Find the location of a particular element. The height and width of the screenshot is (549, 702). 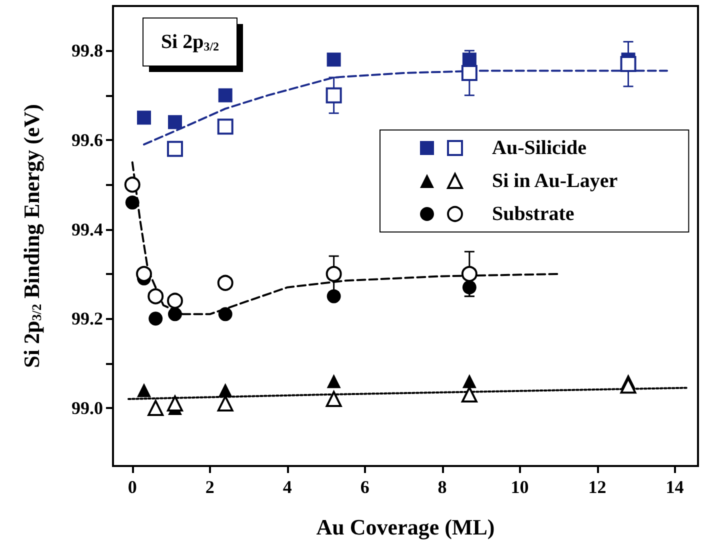

x-axis-title: Au Coverage (ML) is located at coordinates (405, 527).